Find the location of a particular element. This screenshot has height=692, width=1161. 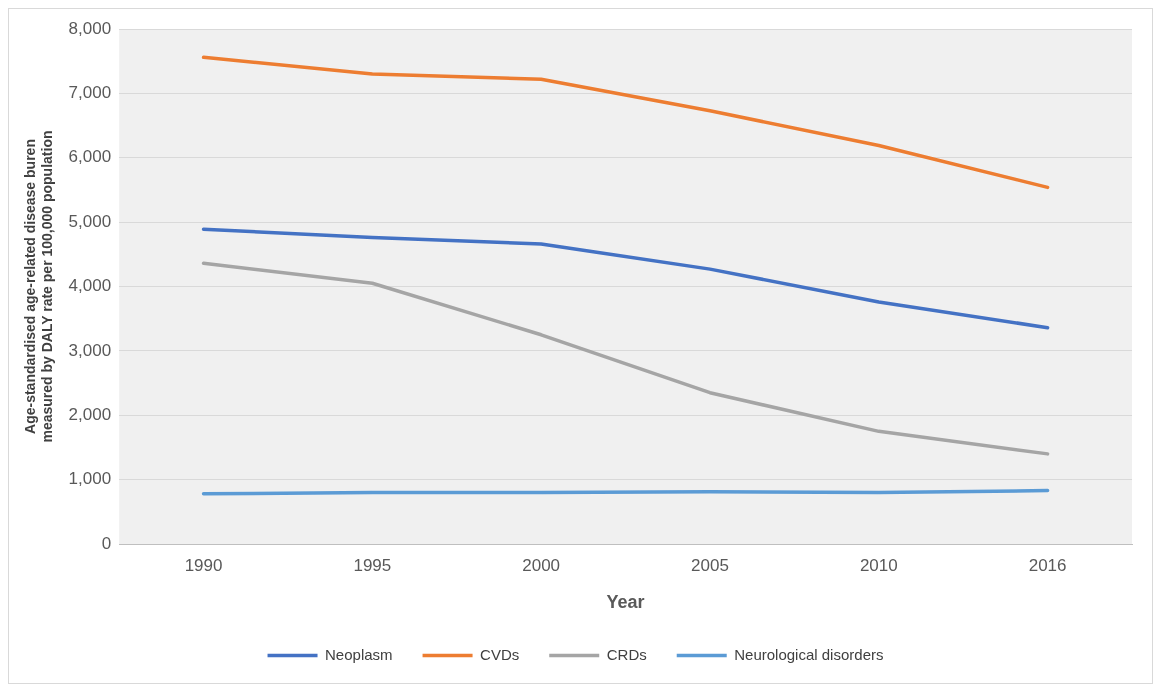

x-axis-title: Year is located at coordinates (625, 602).